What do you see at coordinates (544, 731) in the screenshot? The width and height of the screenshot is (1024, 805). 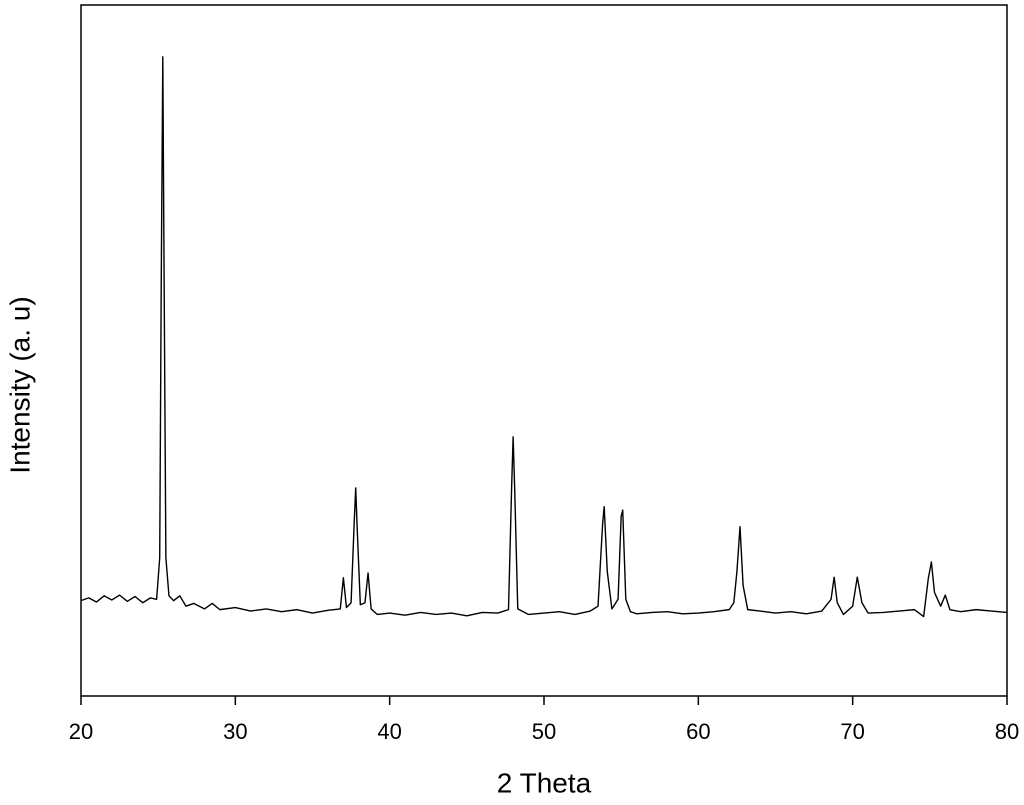 I see `x-tick-label: 50` at bounding box center [544, 731].